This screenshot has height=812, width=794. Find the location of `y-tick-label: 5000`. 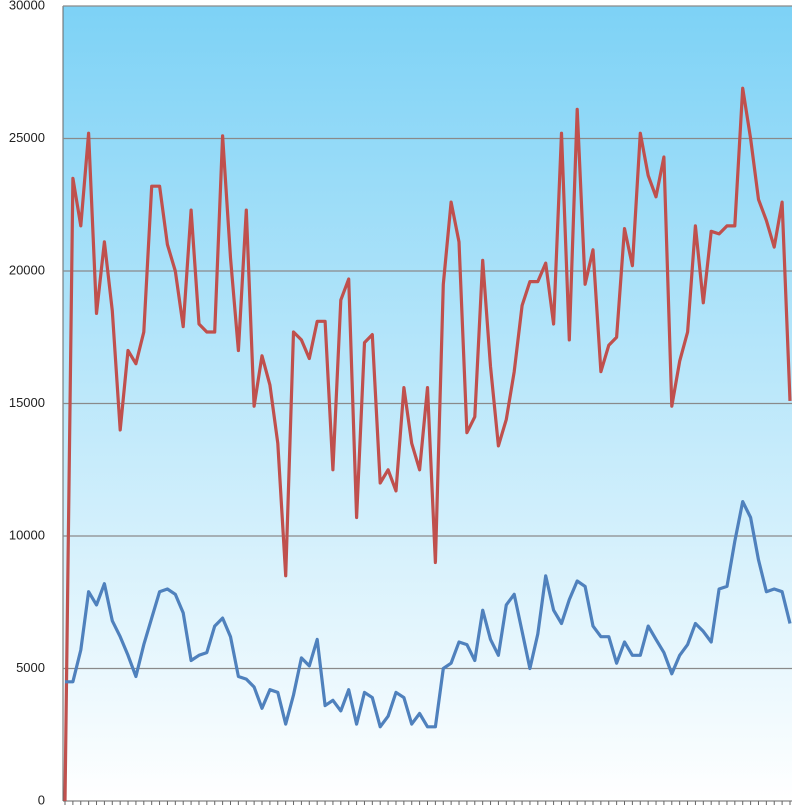

y-tick-label: 5000 is located at coordinates (30, 667).